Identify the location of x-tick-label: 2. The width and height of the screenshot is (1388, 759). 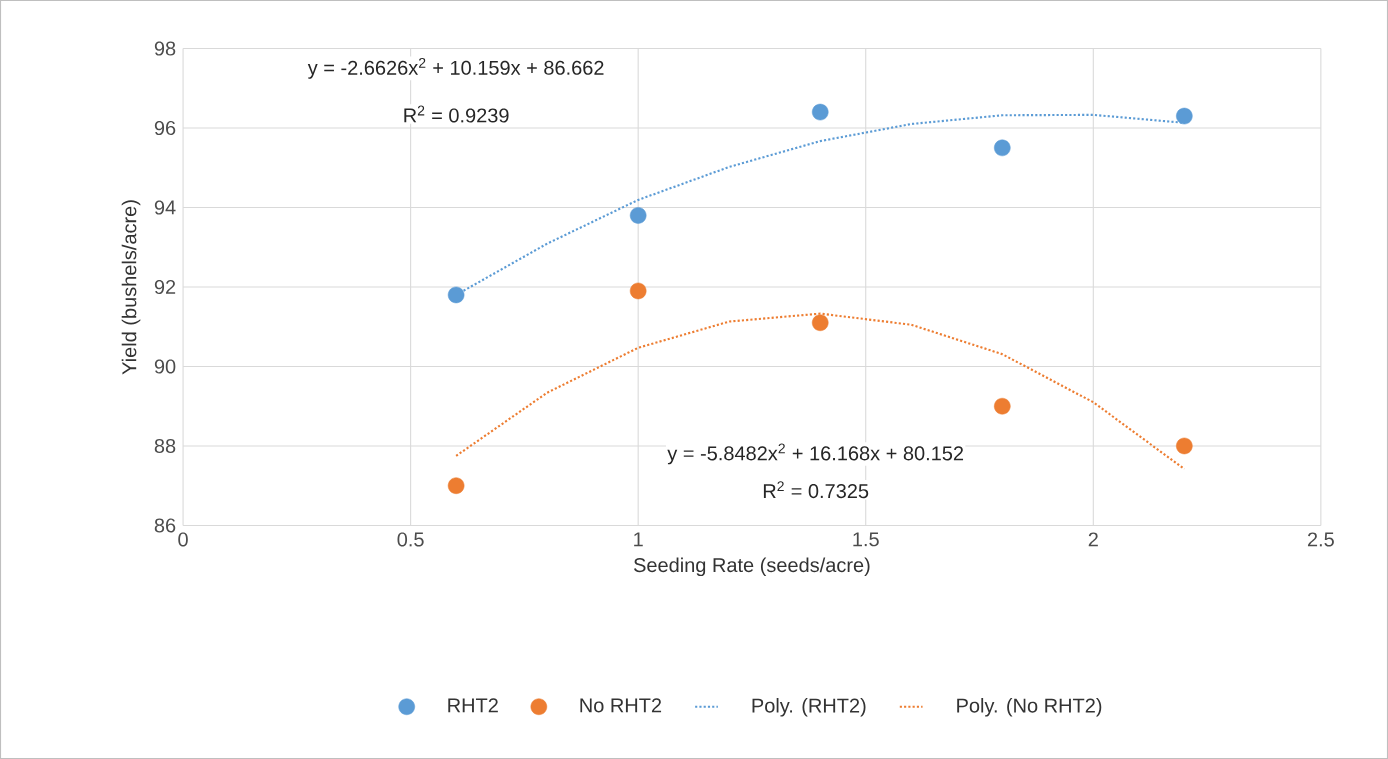
(1093, 539).